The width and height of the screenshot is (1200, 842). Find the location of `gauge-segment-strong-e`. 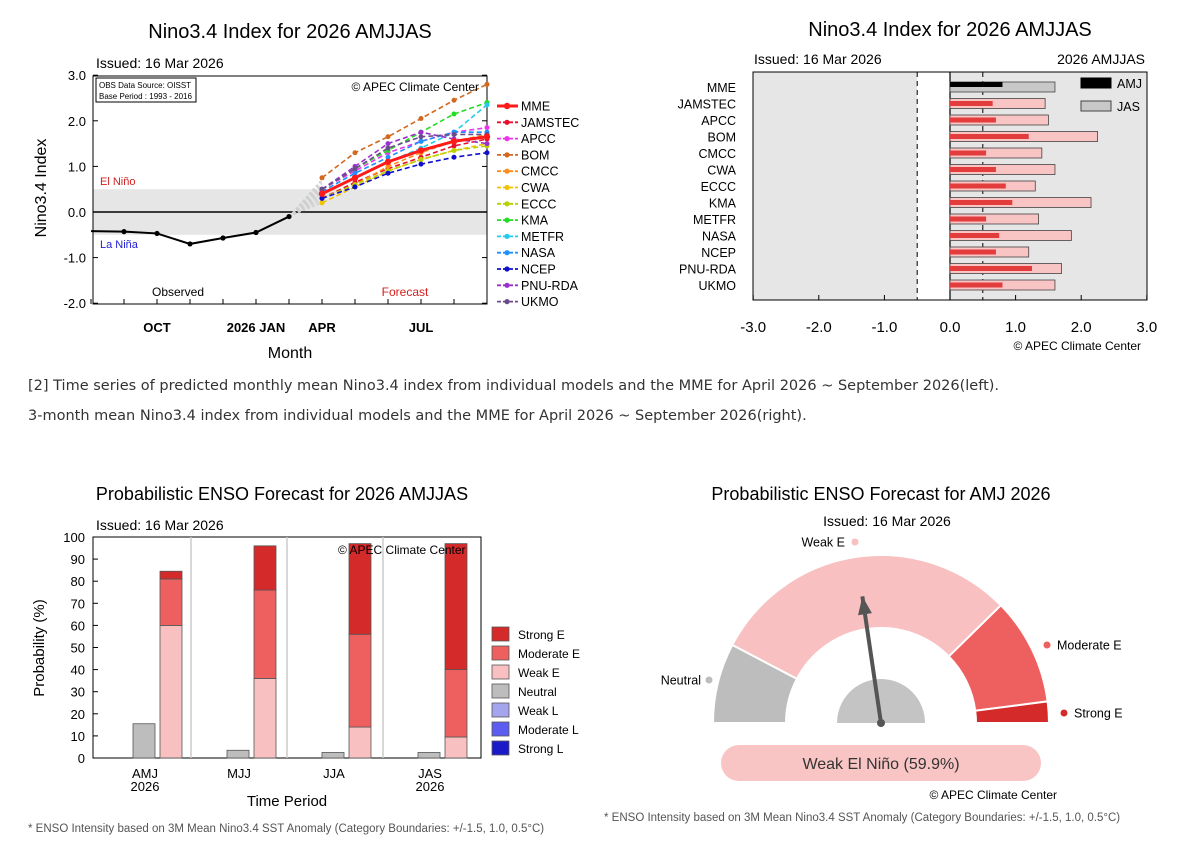

gauge-segment-strong-e is located at coordinates (1012, 712).